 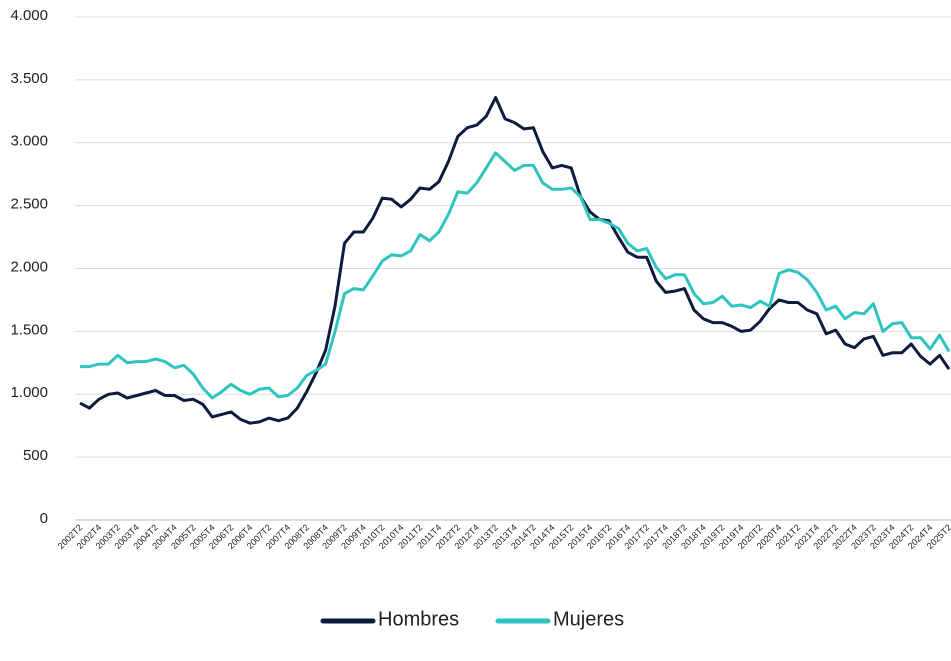 I want to click on y-tick-label: 3.500, so click(x=29, y=78).